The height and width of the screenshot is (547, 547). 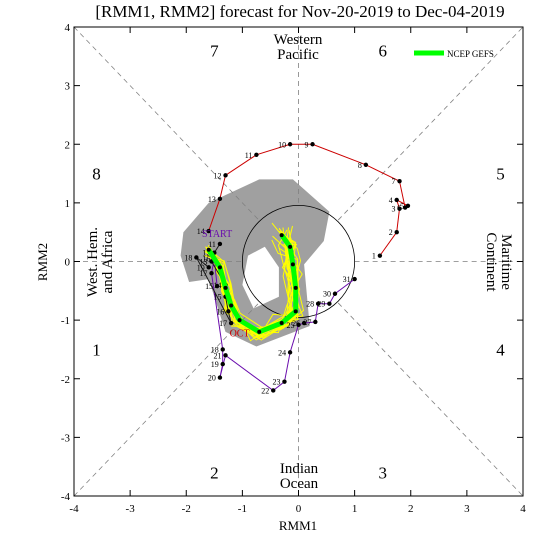 What do you see at coordinates (226, 284) in the screenshot?
I see `annotations: START OCT` at bounding box center [226, 284].